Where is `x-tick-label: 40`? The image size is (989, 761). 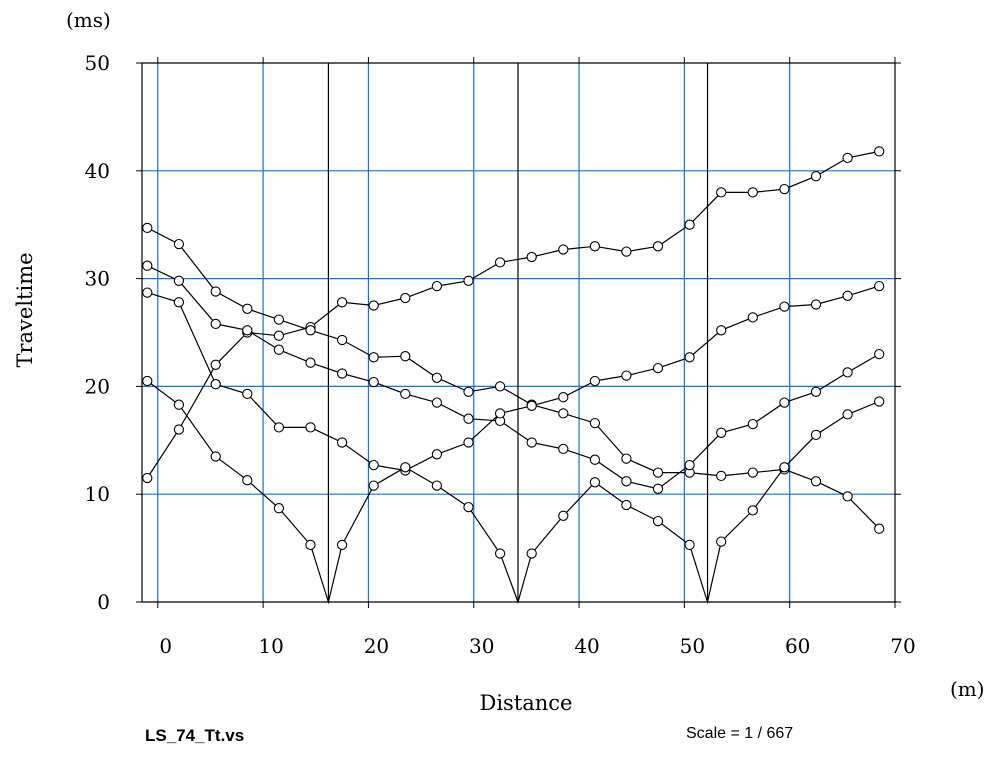 x-tick-label: 40 is located at coordinates (586, 646).